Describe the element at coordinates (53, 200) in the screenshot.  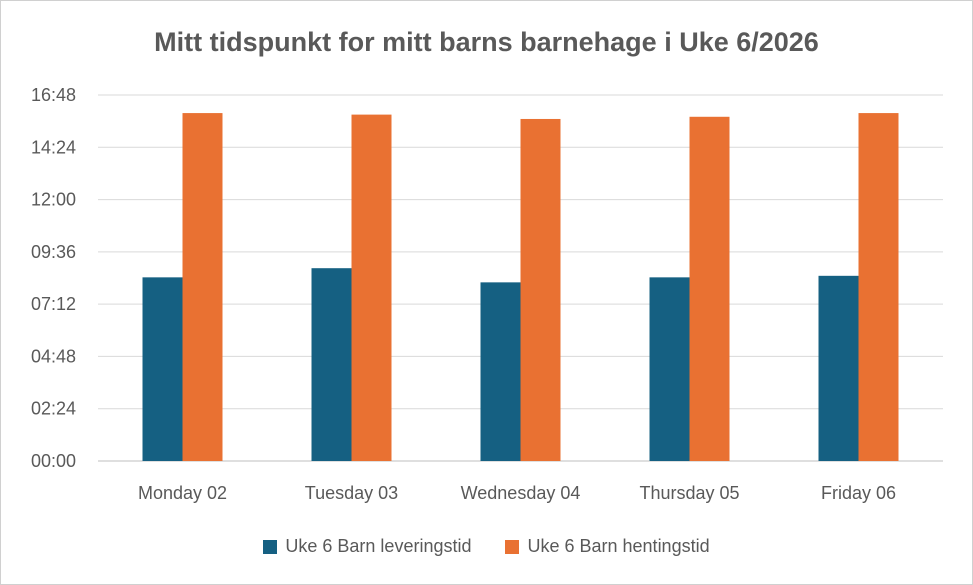
I see `y-tick-label: 12:00` at that location.